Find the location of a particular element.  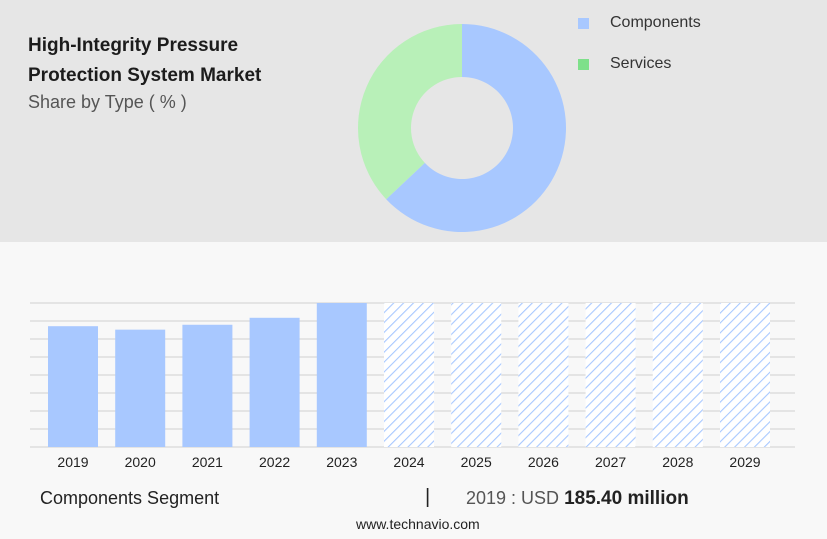

footer-value-prefix: 2019 : USD is located at coordinates (513, 498).